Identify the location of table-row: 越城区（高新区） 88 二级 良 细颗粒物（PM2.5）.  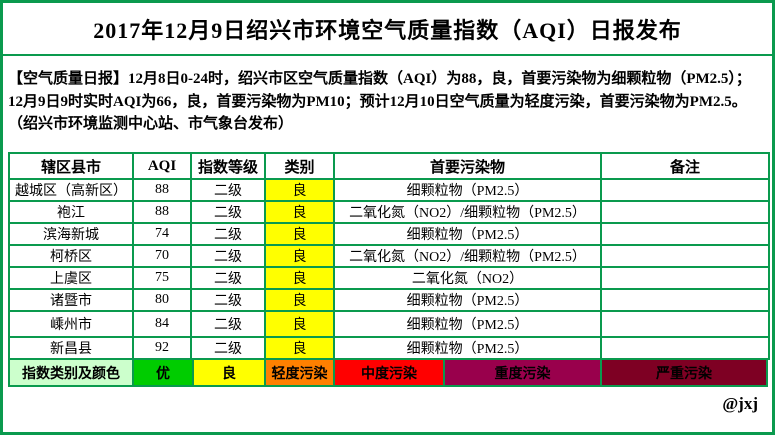
(389, 190).